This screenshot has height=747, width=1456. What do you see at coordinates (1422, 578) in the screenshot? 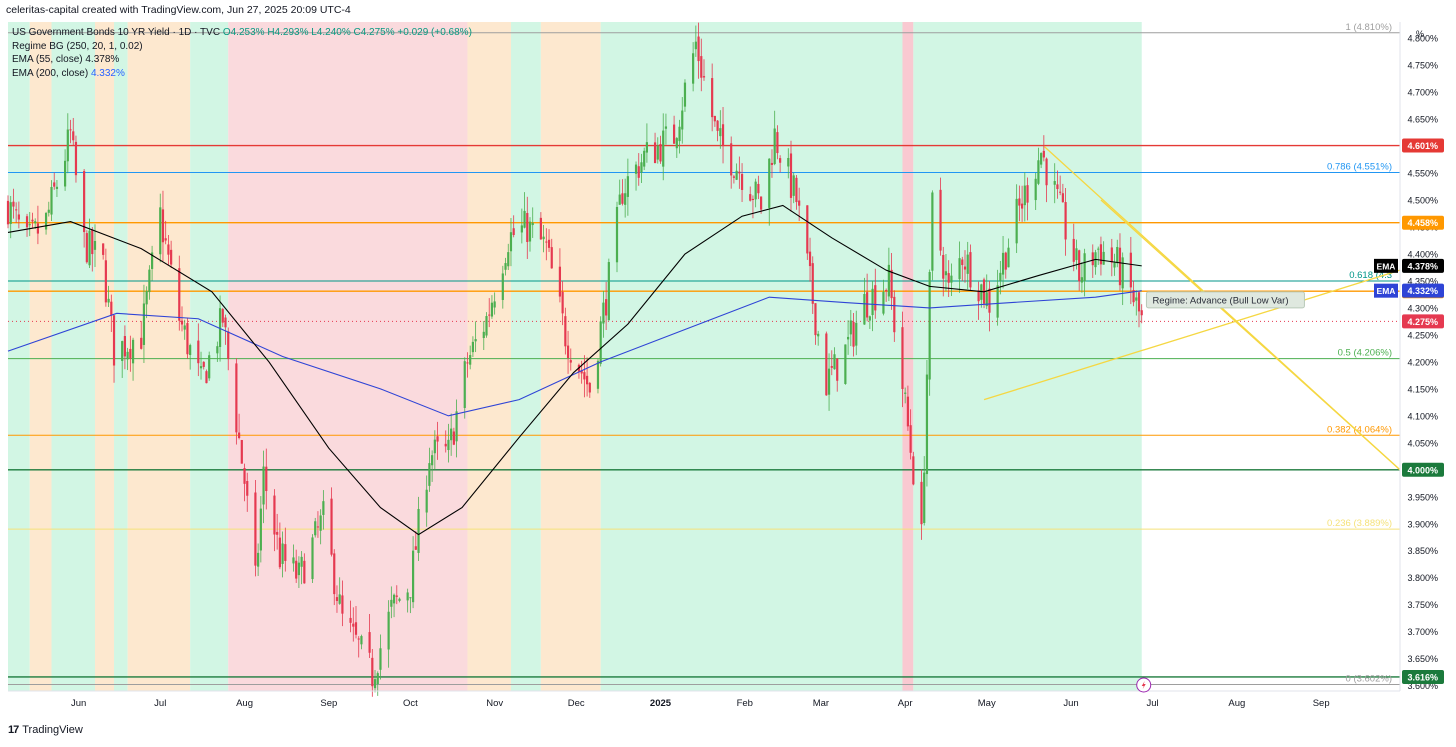
I see `y-tick-label: 3.800%` at bounding box center [1422, 578].